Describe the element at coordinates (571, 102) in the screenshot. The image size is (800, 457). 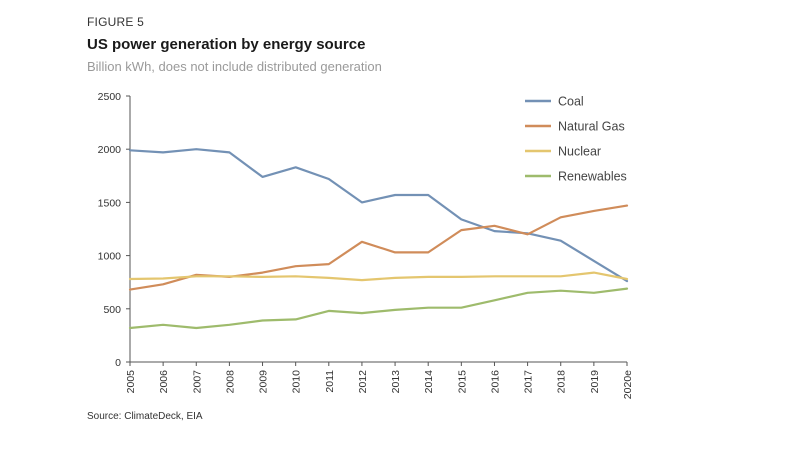
I see `legend-label-coal: Coal` at that location.